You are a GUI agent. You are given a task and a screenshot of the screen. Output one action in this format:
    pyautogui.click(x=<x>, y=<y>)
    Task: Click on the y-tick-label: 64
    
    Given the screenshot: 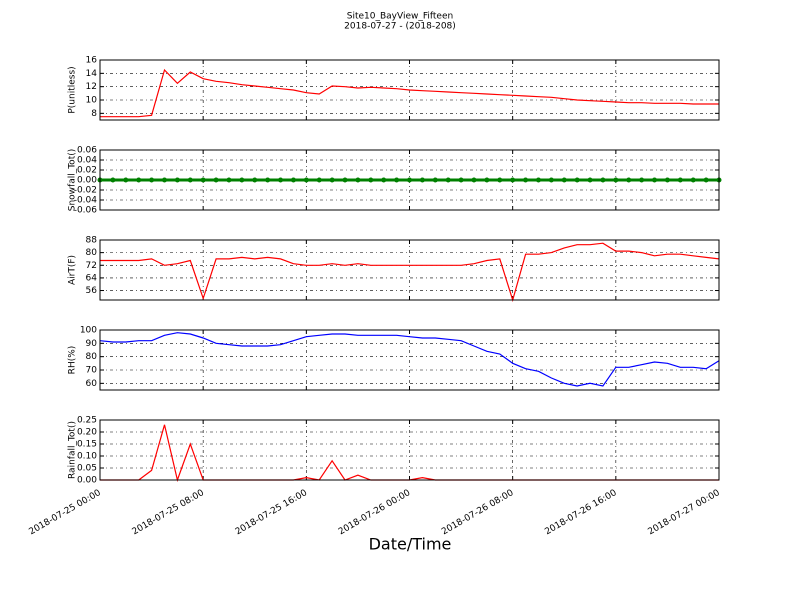 What is the action you would take?
    pyautogui.click(x=92, y=278)
    